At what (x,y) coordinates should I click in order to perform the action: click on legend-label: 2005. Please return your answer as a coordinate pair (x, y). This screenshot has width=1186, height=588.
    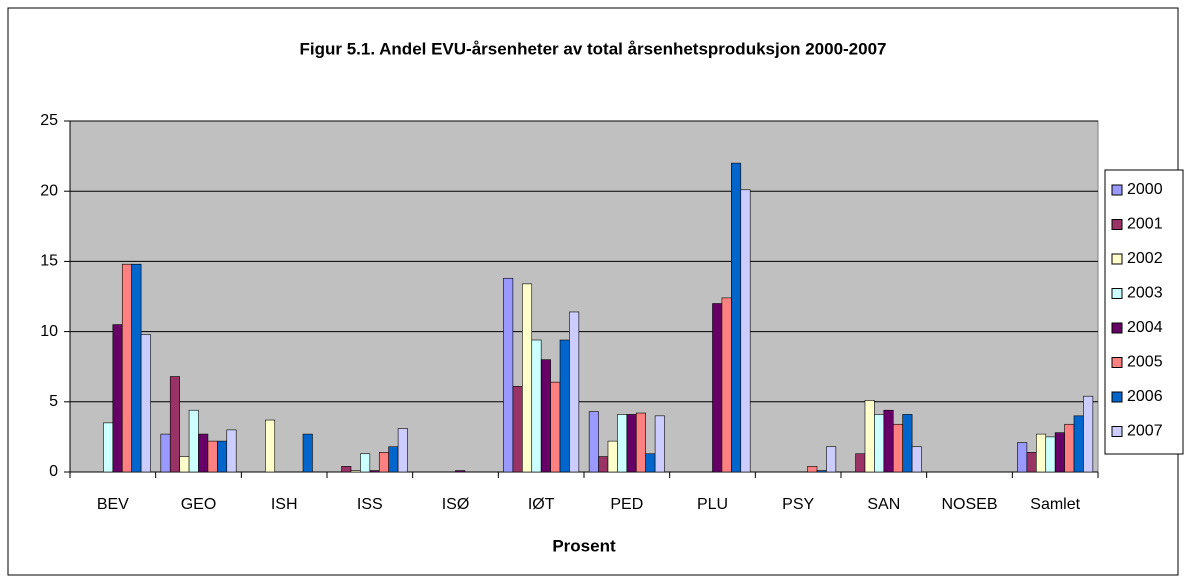
    Looking at the image, I should click on (1145, 362).